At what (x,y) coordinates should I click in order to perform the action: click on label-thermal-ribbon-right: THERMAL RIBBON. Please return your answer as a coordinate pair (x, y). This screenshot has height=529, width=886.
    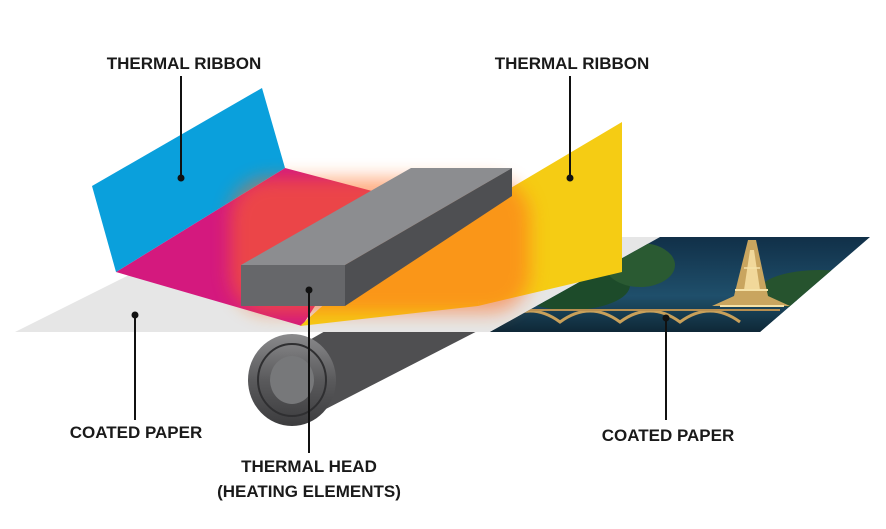
    Looking at the image, I should click on (572, 63).